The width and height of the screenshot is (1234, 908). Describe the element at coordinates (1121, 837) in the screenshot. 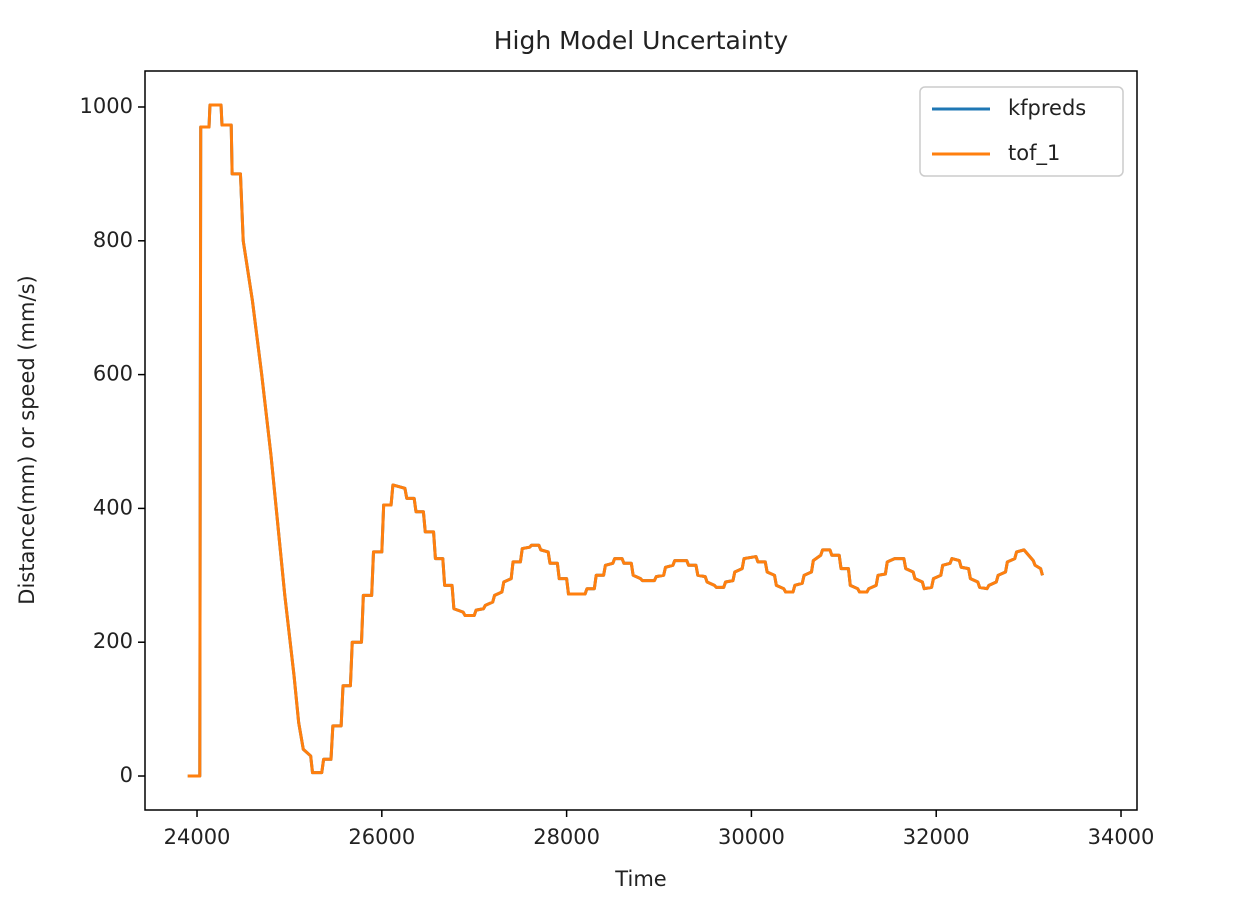

I see `x-tick-label: 34000` at that location.